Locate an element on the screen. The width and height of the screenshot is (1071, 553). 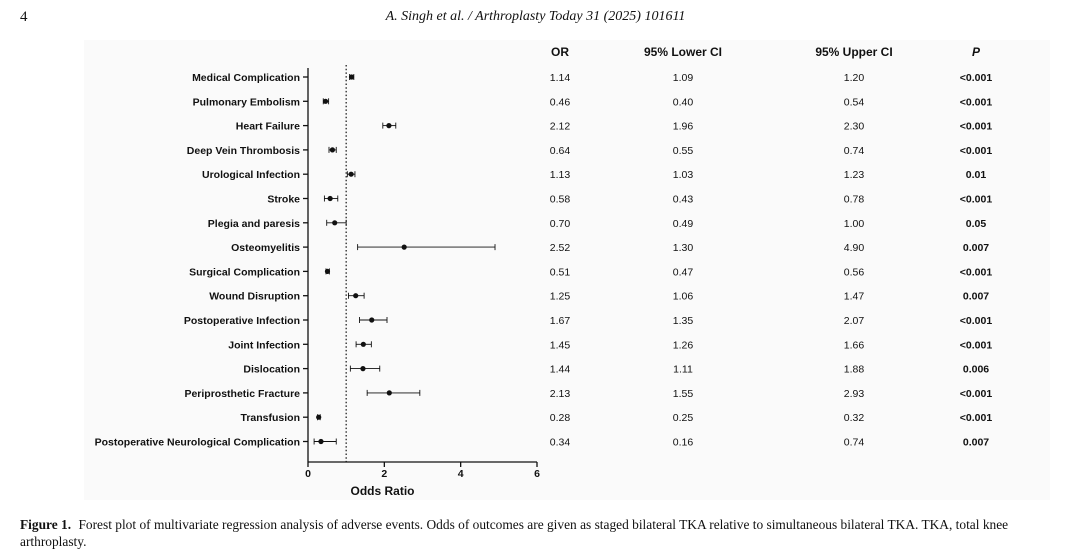
lower-ci-value: 0.43 is located at coordinates (683, 200).